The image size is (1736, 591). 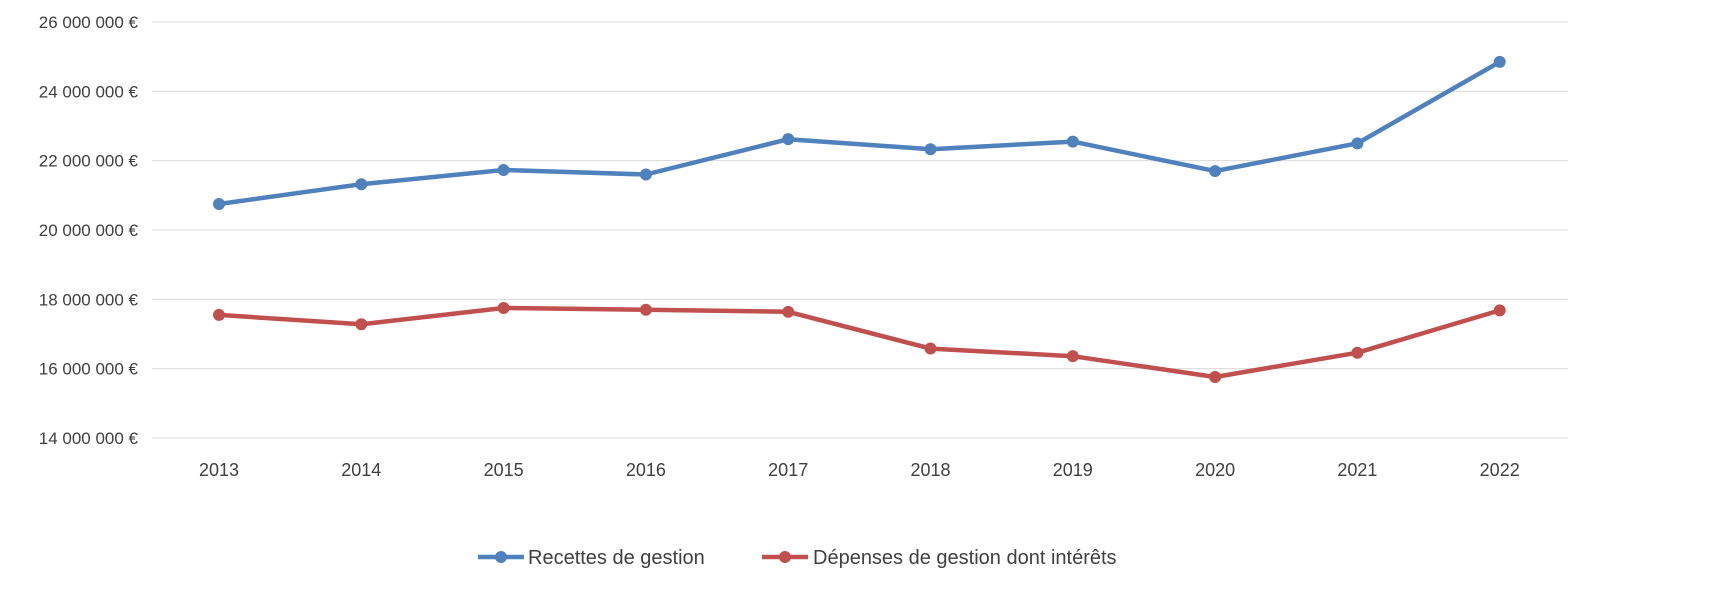 I want to click on legend-label: Dépenses de gestion dont intérêts, so click(x=965, y=558).